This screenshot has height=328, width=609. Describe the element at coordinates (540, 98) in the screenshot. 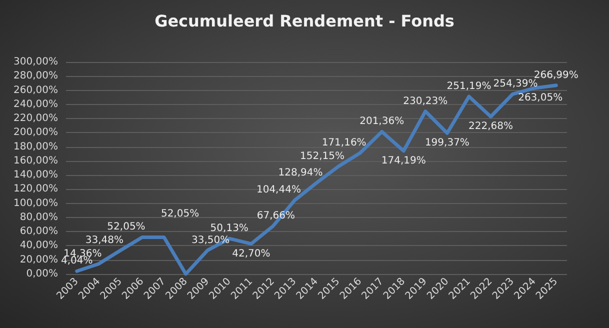

I see `data-label: 263,05%` at that location.